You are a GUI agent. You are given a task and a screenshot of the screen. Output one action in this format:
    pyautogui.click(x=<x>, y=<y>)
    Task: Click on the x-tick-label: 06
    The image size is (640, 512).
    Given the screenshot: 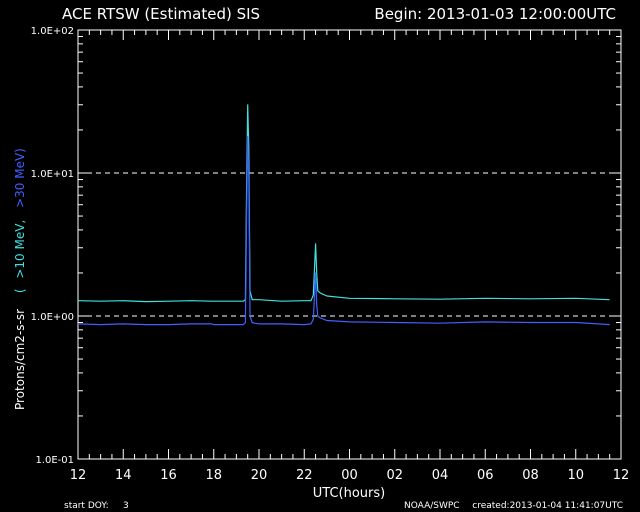 What is the action you would take?
    pyautogui.click(x=485, y=475)
    